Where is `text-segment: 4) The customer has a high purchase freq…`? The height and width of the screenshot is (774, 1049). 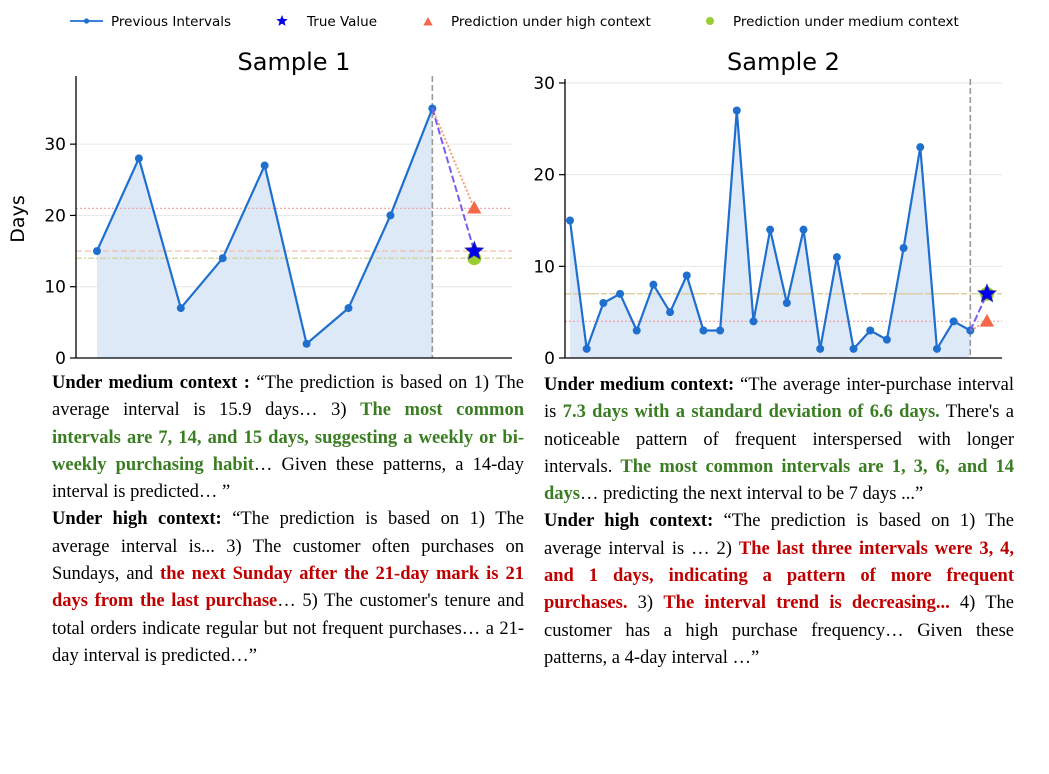
text-segment: 4) The customer has a high purchase freq… is located at coordinates (779, 630).